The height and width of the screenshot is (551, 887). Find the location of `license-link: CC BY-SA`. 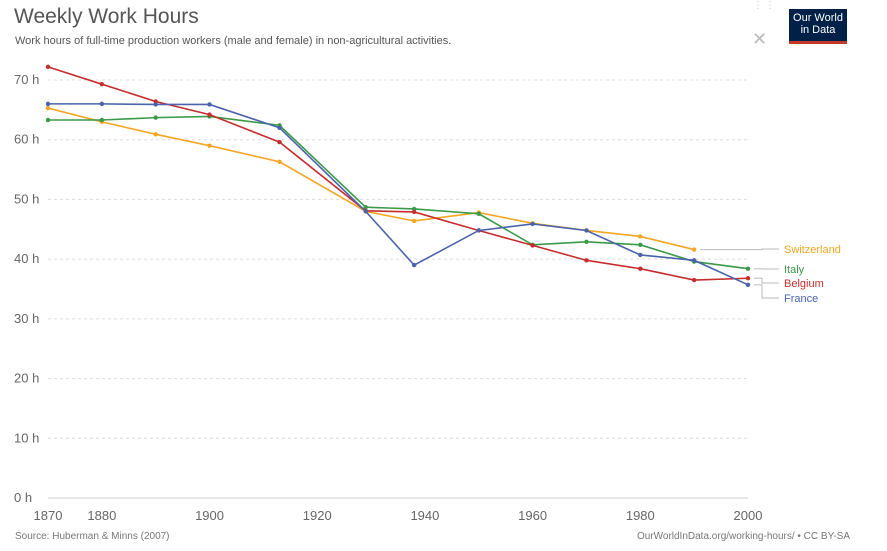

license-link: CC BY-SA is located at coordinates (826, 536).